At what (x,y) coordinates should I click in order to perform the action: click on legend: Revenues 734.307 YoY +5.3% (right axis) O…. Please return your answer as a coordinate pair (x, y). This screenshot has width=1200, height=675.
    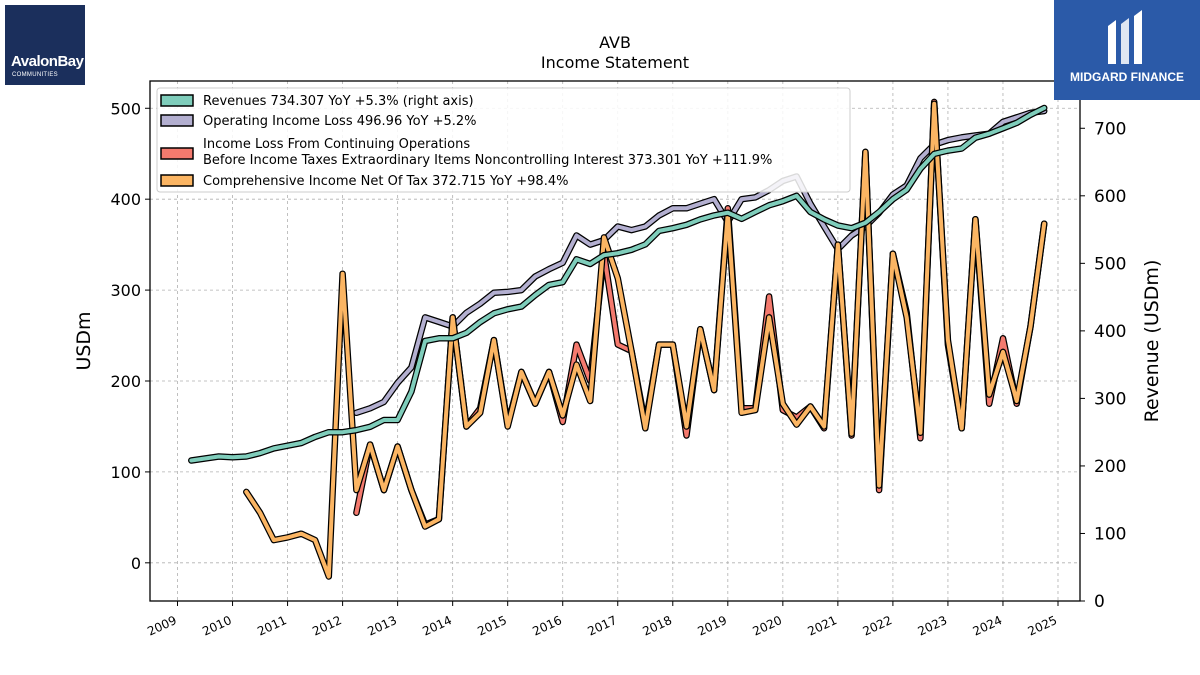
    Looking at the image, I should click on (503, 140).